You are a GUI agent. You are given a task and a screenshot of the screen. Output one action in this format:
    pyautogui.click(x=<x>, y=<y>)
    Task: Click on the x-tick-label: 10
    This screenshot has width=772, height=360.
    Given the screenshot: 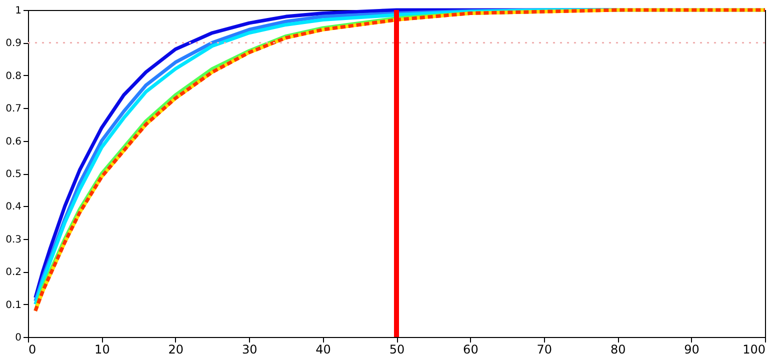 What is the action you would take?
    pyautogui.click(x=102, y=349)
    